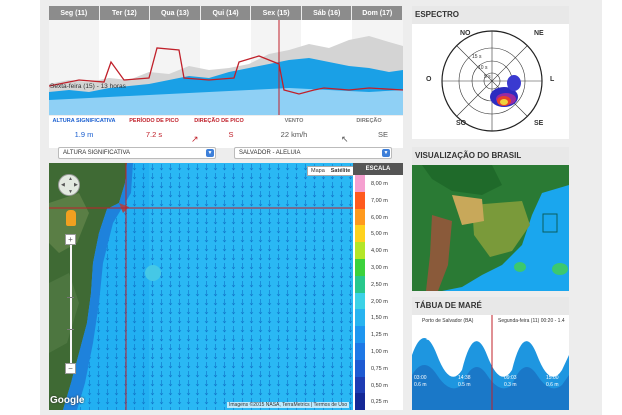  What do you see at coordinates (477, 57) in the screenshot?
I see `ring-label-15s: 15 s` at bounding box center [477, 57].